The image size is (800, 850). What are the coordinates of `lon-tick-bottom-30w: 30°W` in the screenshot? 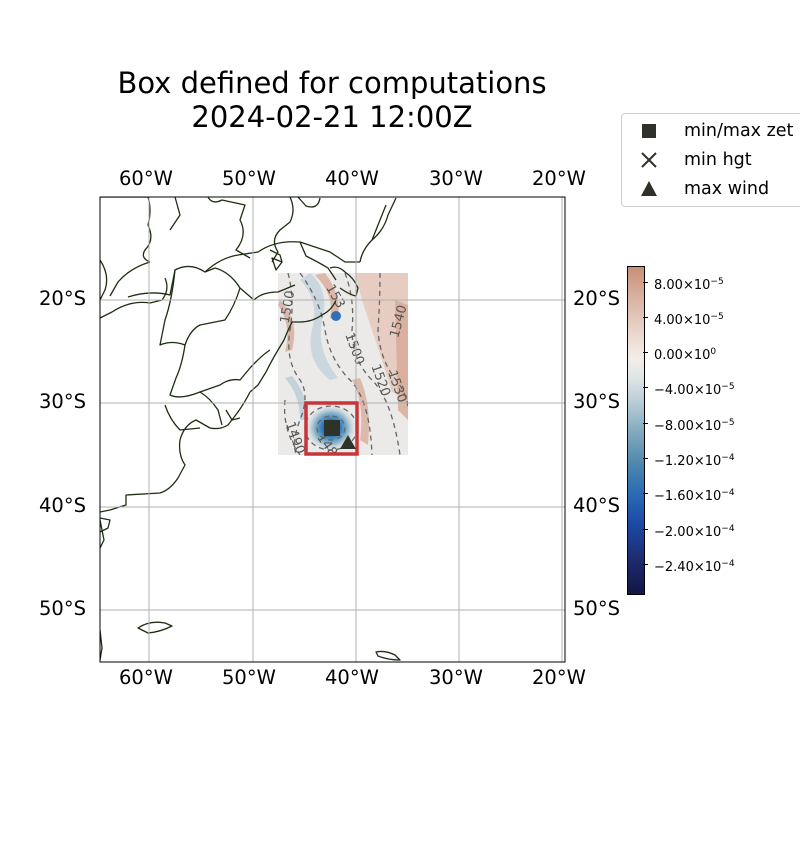 It's located at (456, 677).